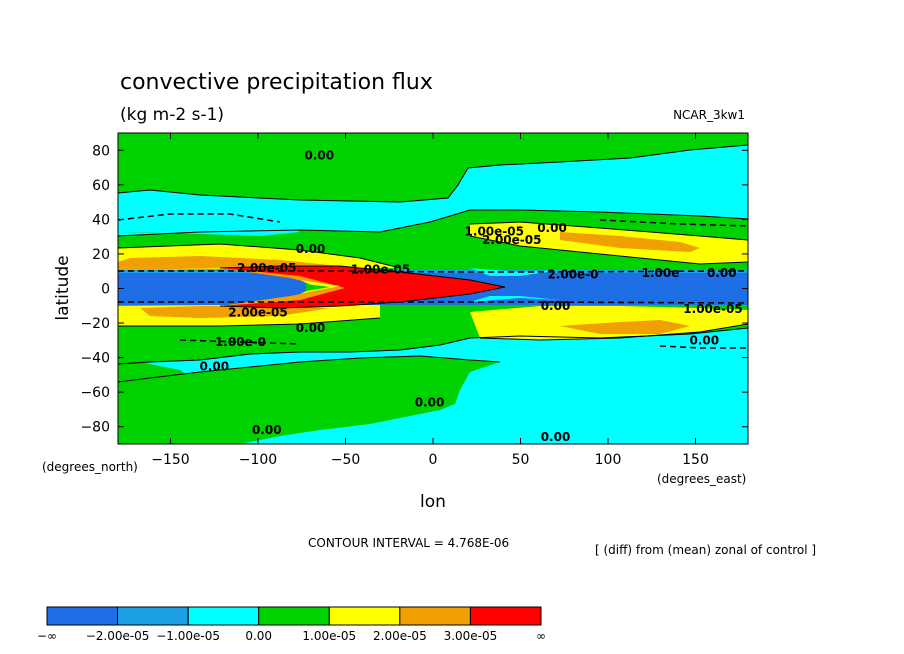 The width and height of the screenshot is (904, 654). Describe the element at coordinates (159, 375) in the screenshot. I see `field-south-green-edge` at that location.